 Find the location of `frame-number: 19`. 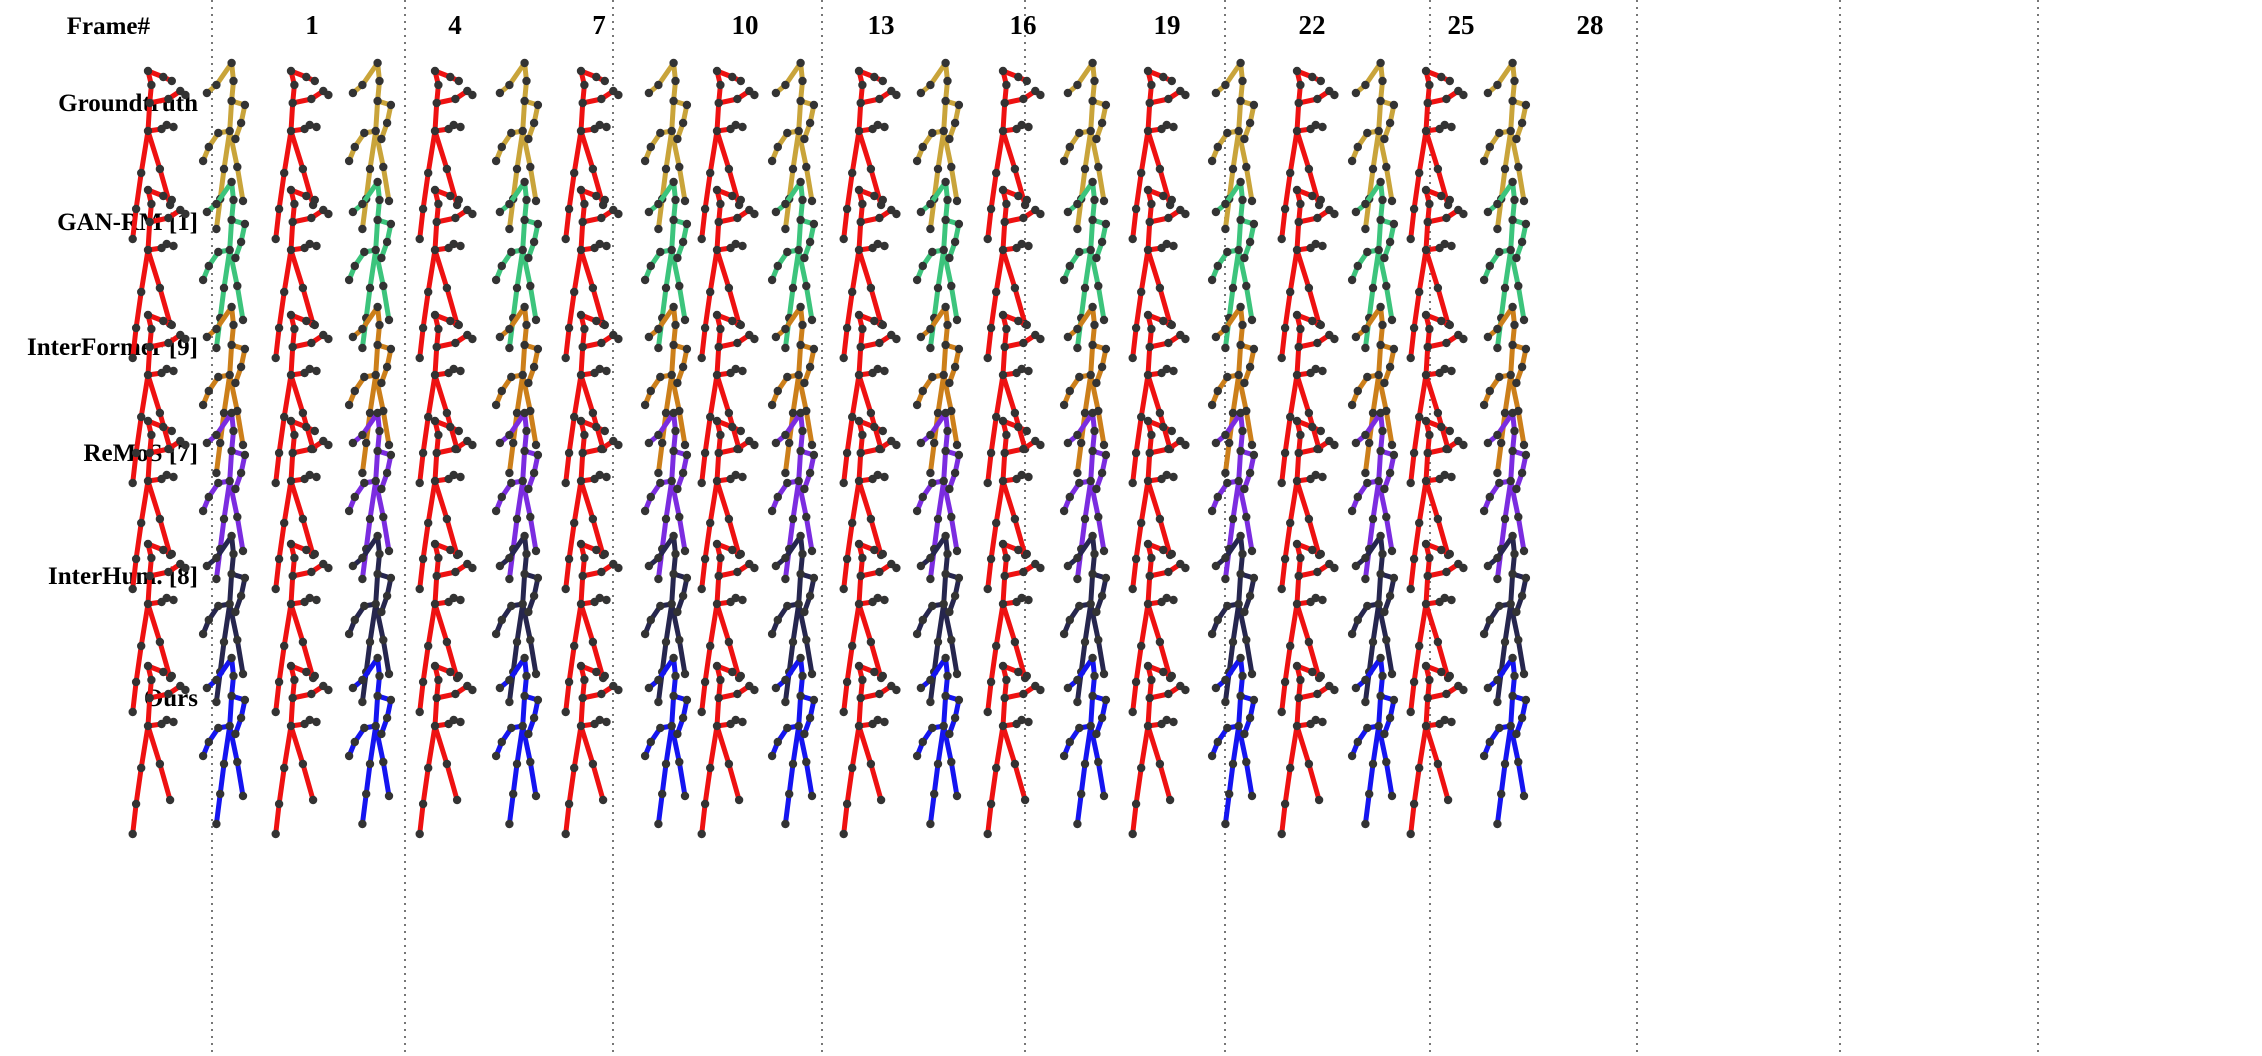

frame-number: 19 is located at coordinates (1167, 25).